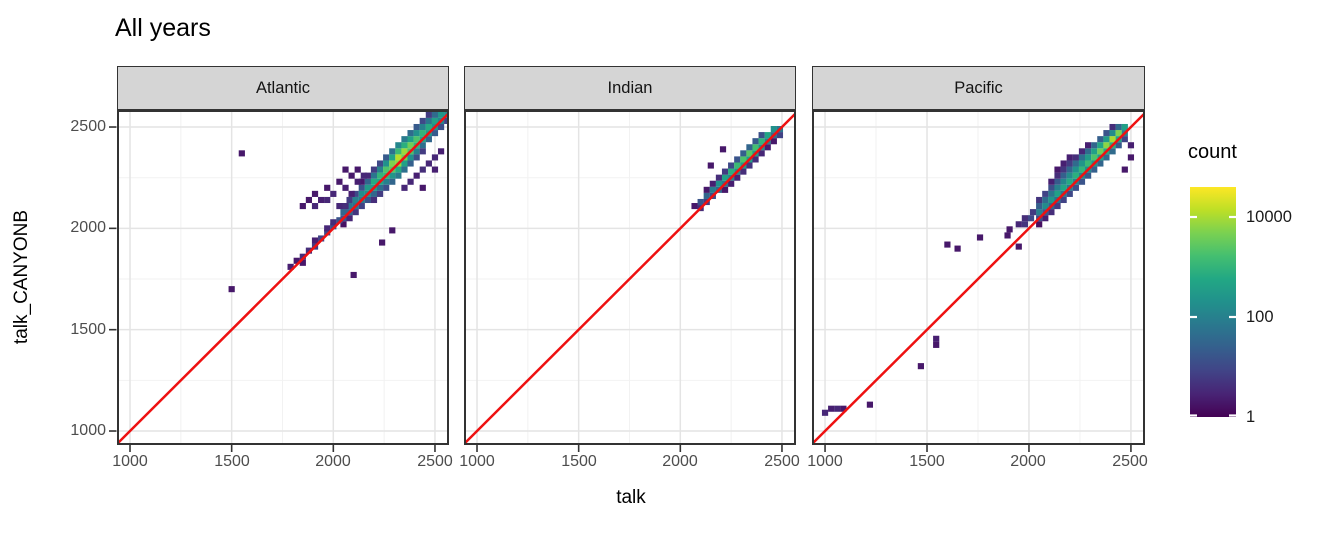  I want to click on x-axis-title: talk, so click(631, 497).